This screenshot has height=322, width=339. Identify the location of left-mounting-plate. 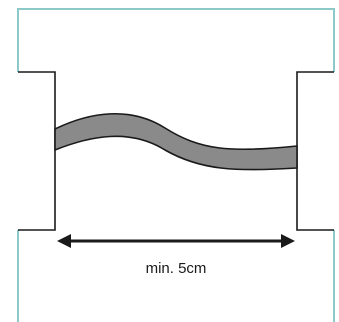
(37, 151).